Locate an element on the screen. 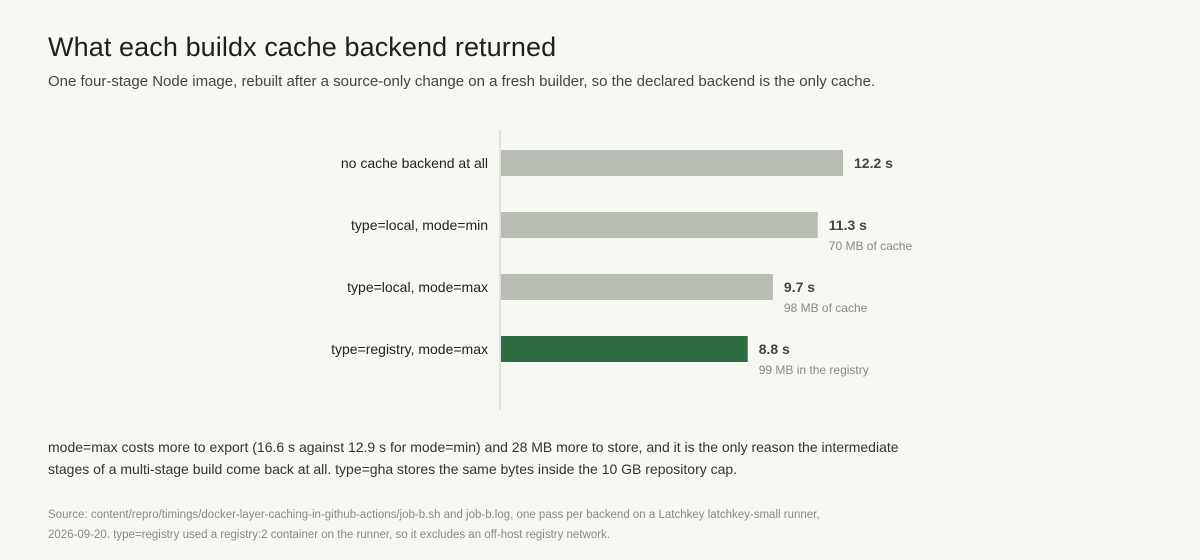  category-label: type=local, mode=max is located at coordinates (417, 287).